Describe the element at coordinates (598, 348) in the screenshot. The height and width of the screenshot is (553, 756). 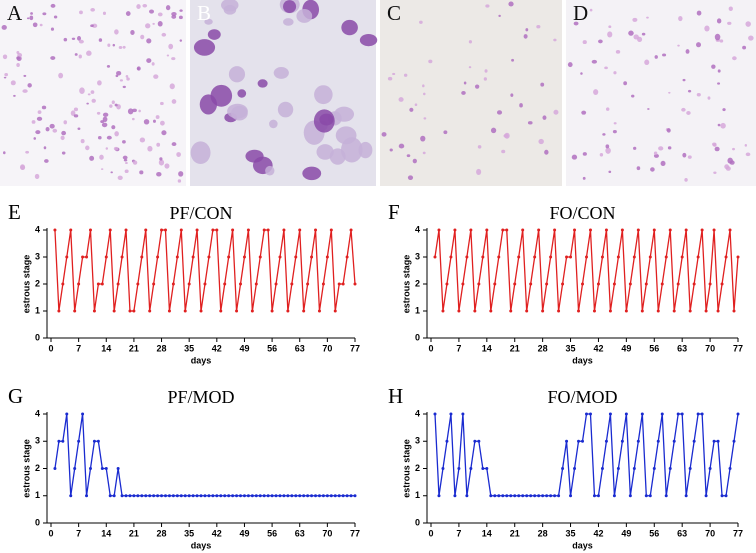
I see `x-tick-label: 42` at that location.